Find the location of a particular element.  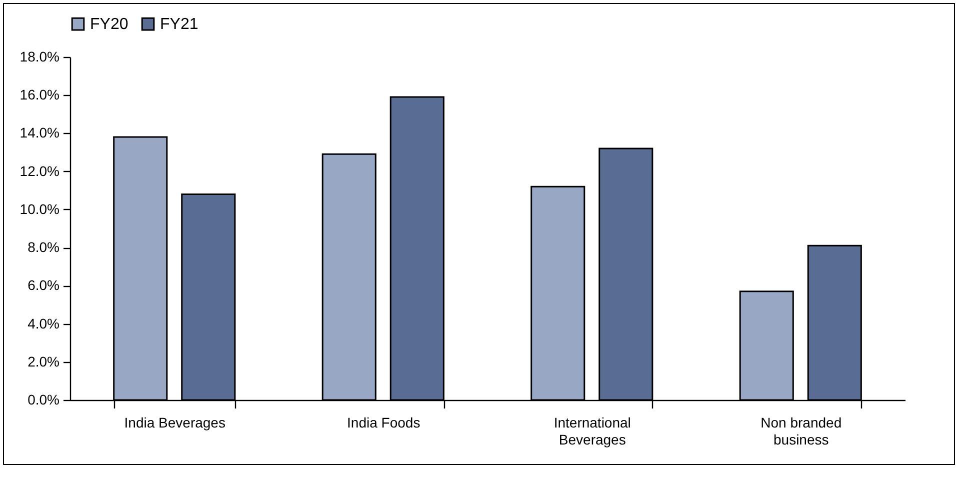

y-tick-label: 0.0% is located at coordinates (44, 400).